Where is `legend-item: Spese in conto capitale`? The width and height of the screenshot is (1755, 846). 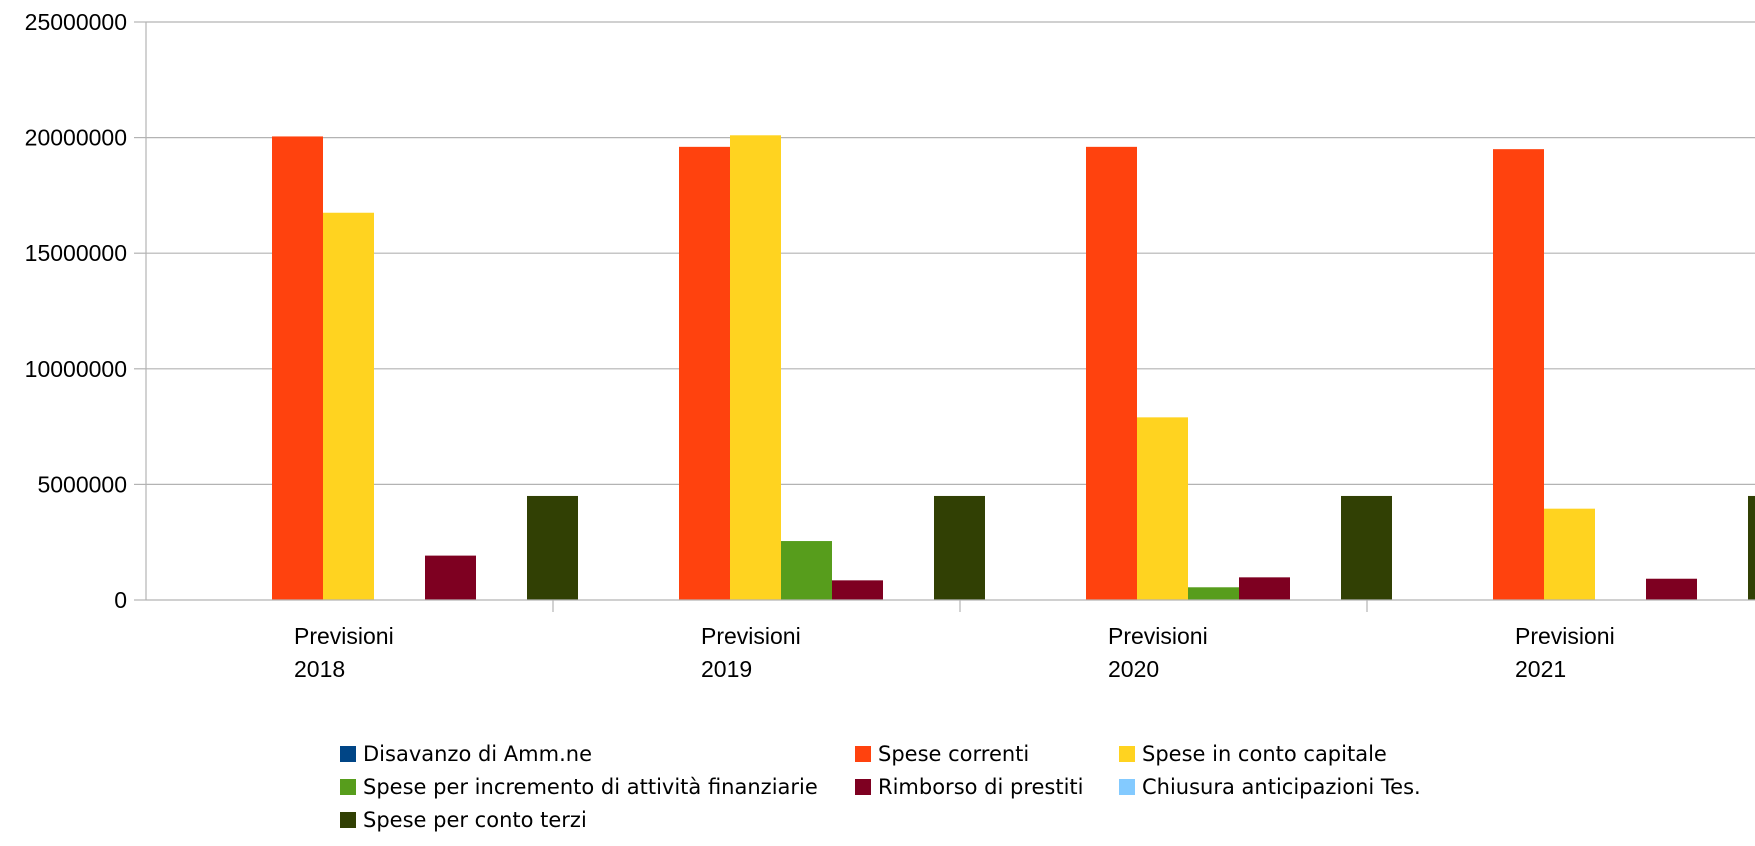 legend-item: Spese in conto capitale is located at coordinates (1253, 754).